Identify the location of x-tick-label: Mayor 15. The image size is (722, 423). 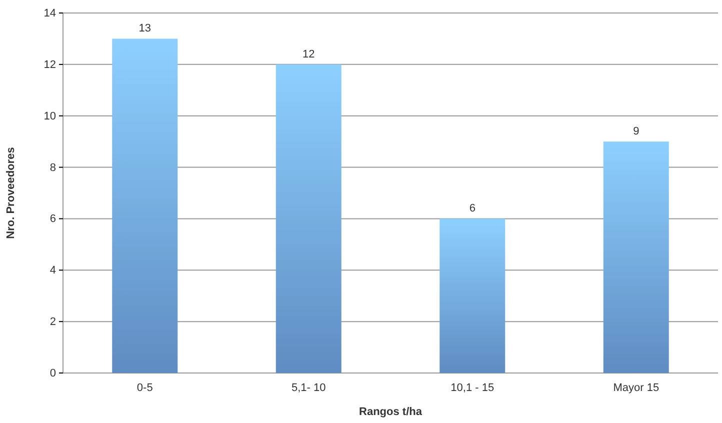
(636, 388).